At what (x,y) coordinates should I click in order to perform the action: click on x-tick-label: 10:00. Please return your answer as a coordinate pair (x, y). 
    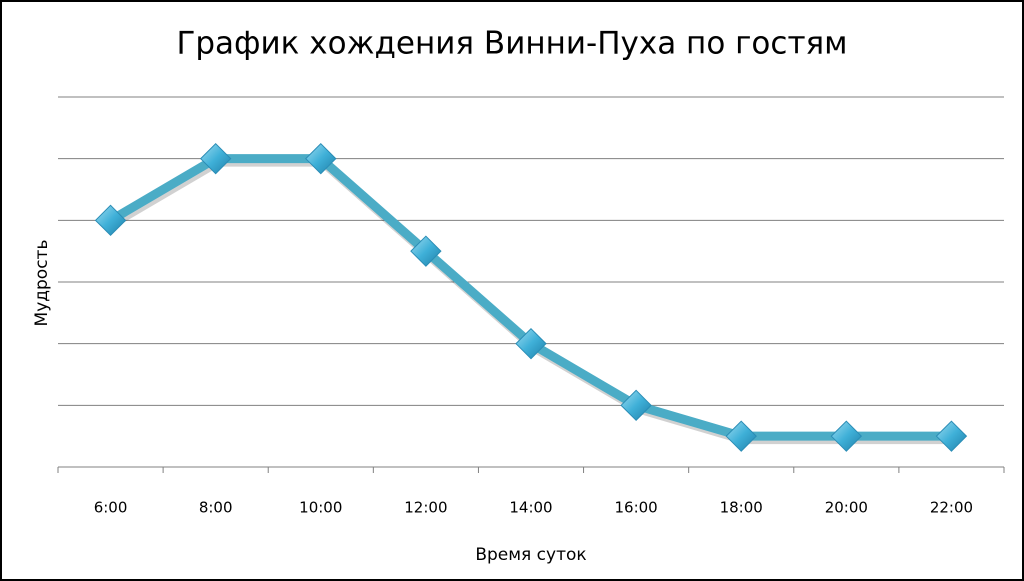
    Looking at the image, I should click on (320, 508).